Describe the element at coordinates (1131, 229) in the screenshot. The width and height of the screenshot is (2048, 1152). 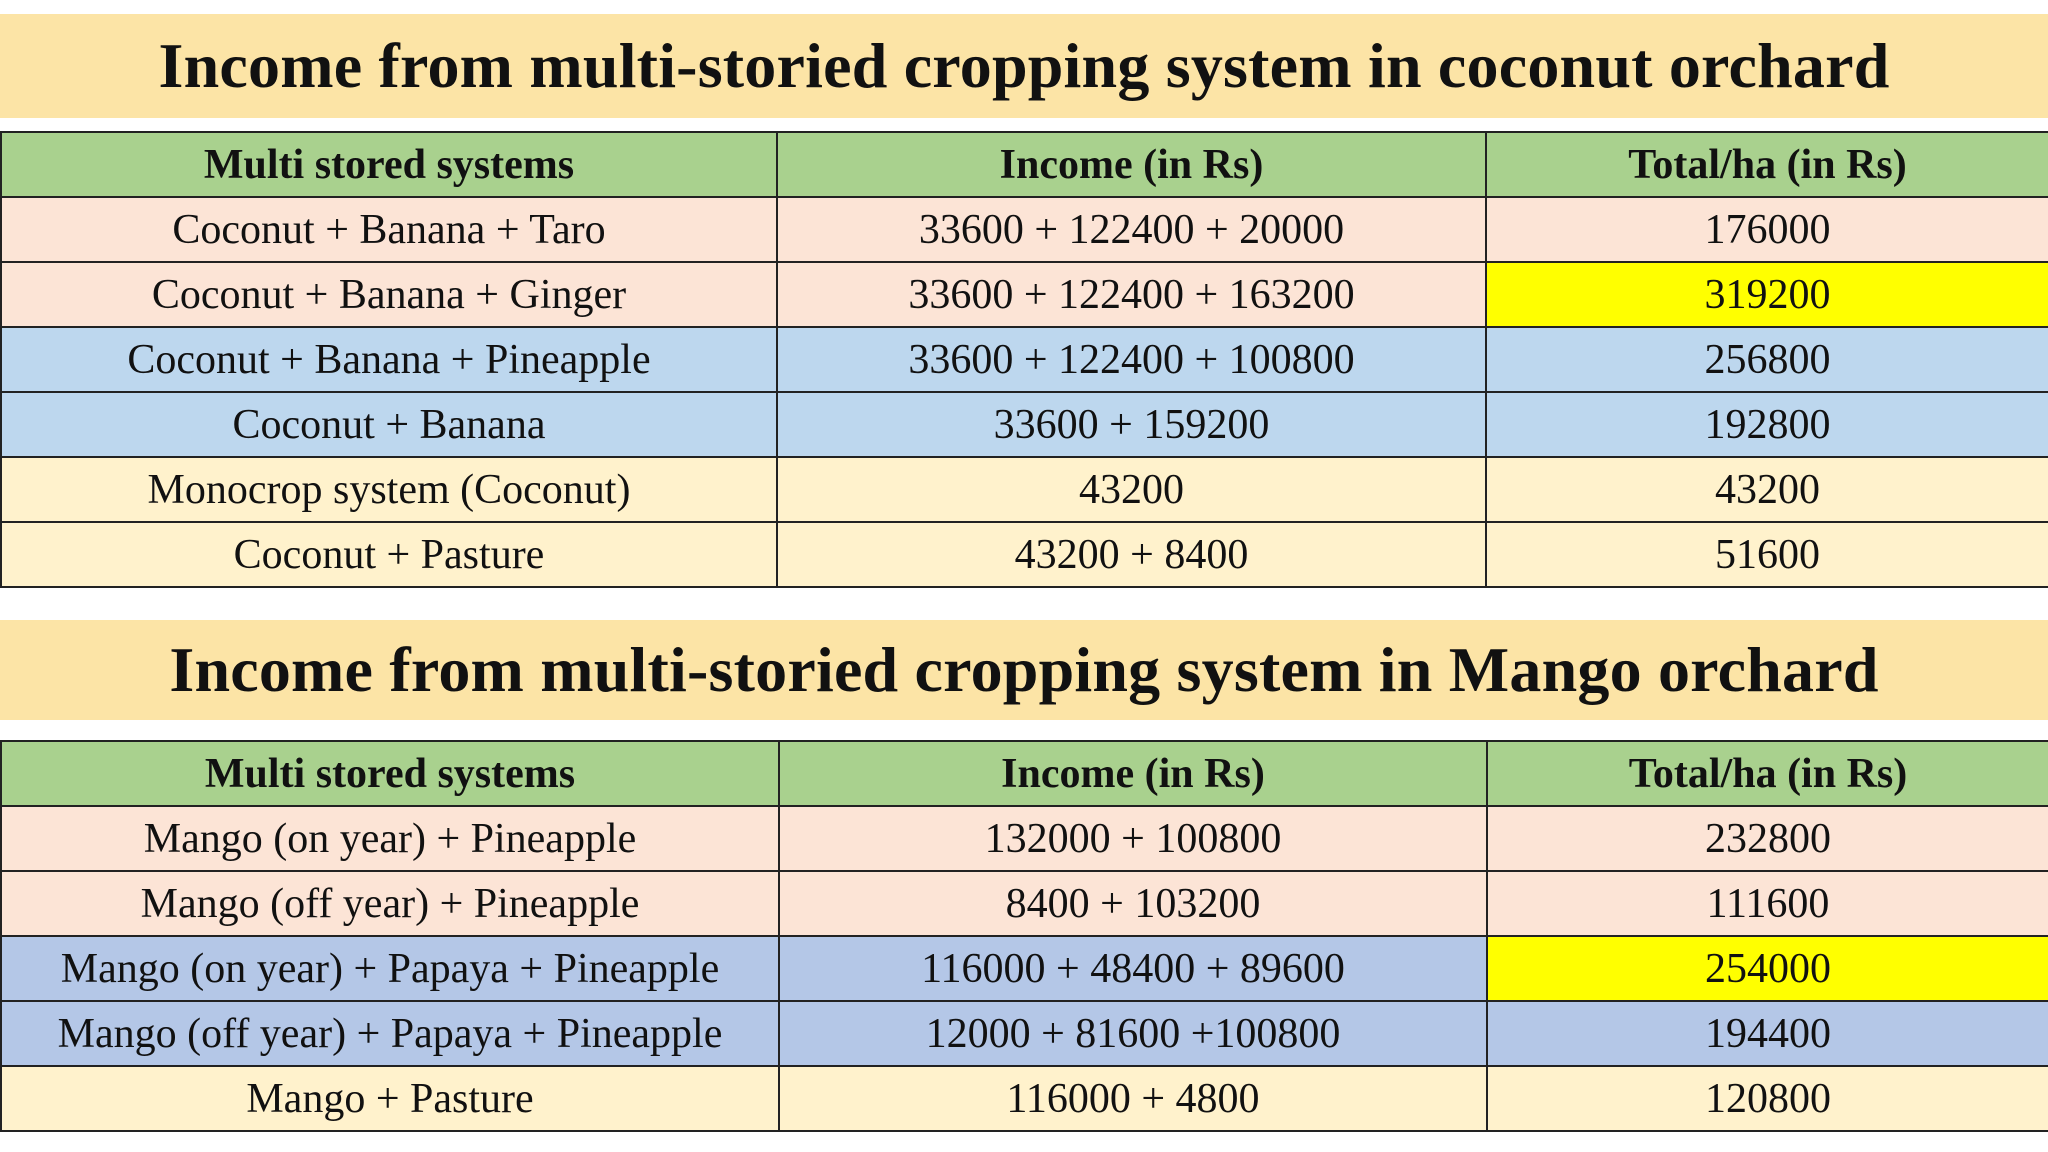
I see `cell-income: 33600 + 122400 + 20000` at that location.